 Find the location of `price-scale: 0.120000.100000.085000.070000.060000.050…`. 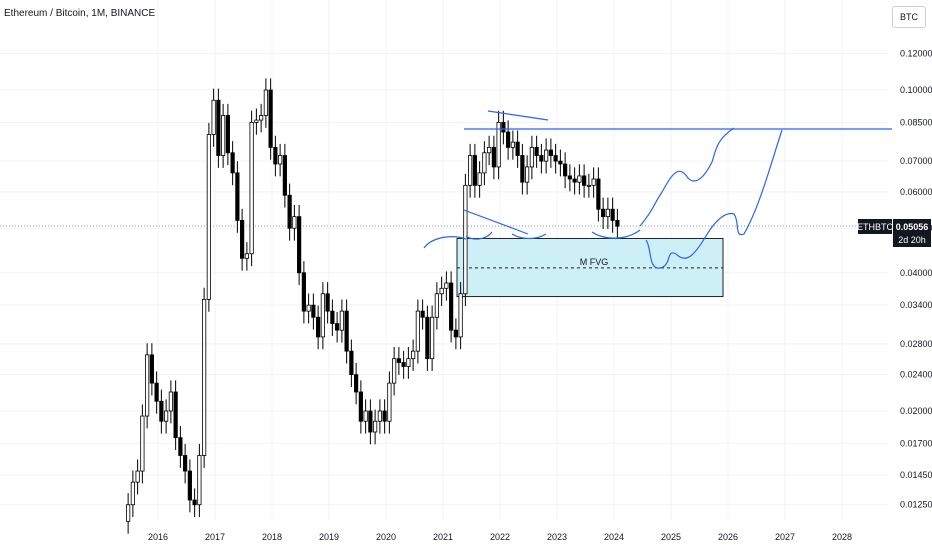

price-scale: 0.120000.100000.085000.070000.060000.050… is located at coordinates (916, 279).